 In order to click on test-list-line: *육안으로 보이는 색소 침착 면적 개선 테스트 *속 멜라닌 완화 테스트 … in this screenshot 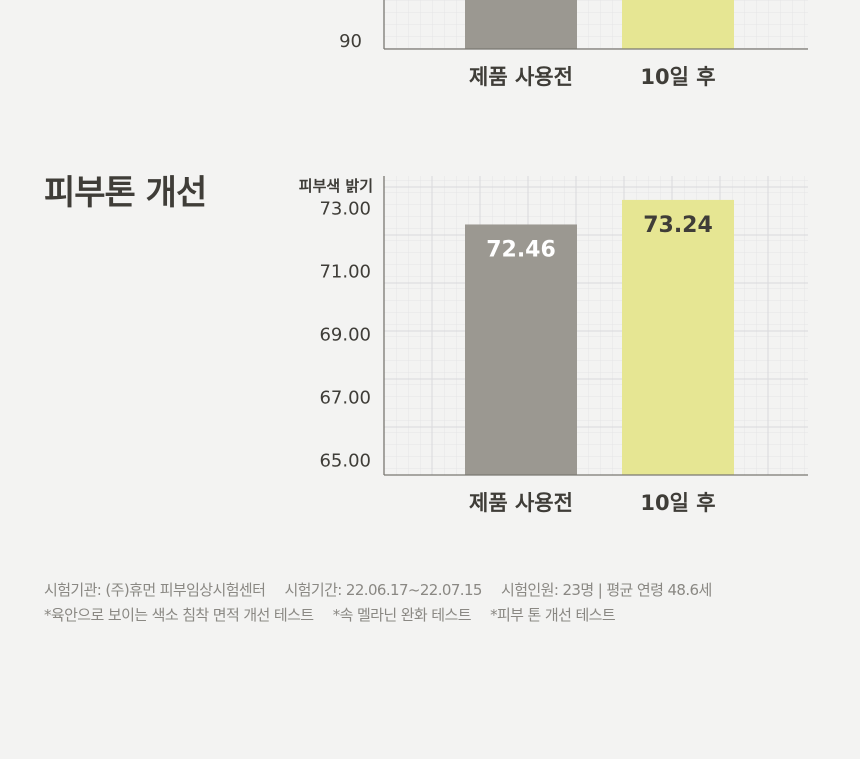, I will do `click(444, 615)`.